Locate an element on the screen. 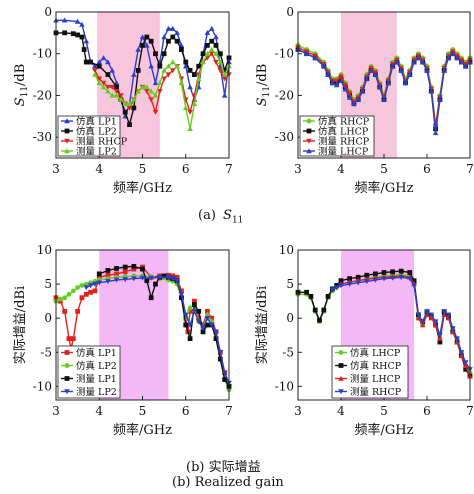 The image size is (474, 494). x-tick-label: 3 is located at coordinates (298, 411).